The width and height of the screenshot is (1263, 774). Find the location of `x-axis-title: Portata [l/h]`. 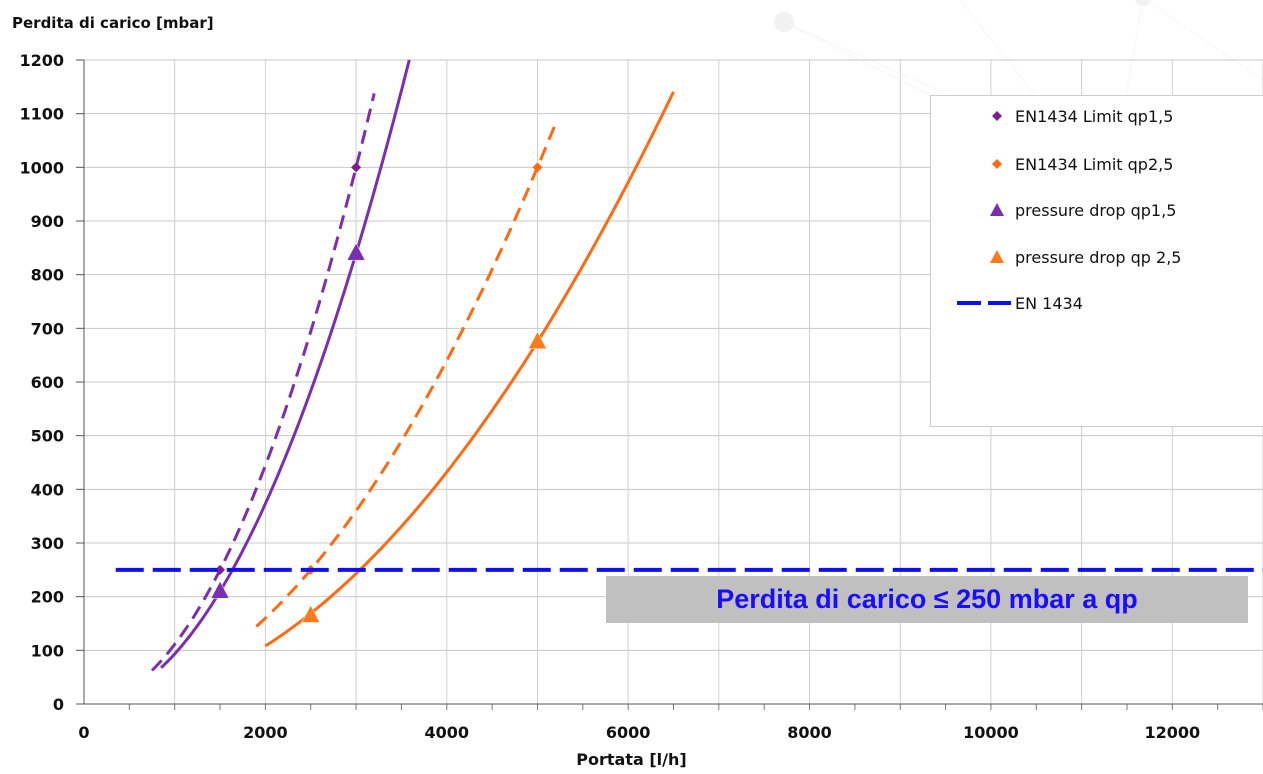

x-axis-title: Portata [l/h] is located at coordinates (631, 759).